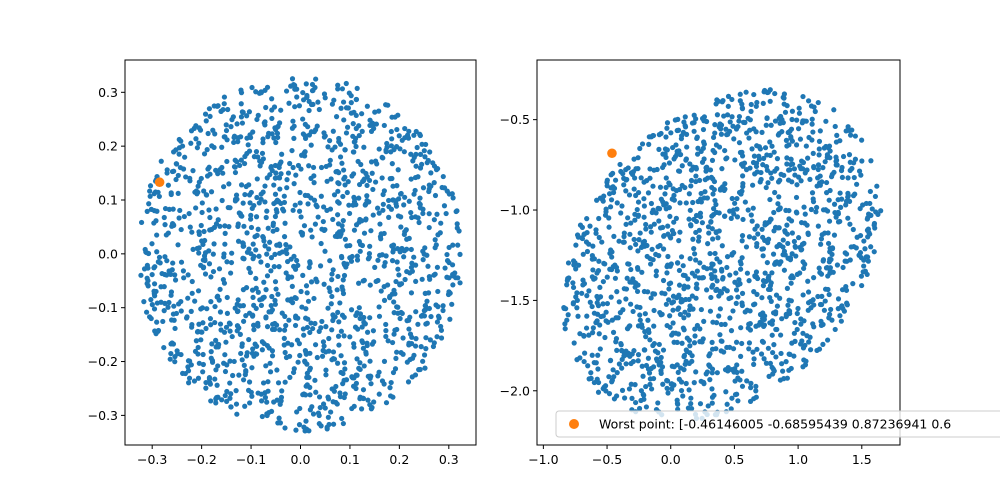 Image resolution: width=1000 pixels, height=500 pixels. Describe the element at coordinates (612, 153) in the screenshot. I see `worst-point-marker` at that location.